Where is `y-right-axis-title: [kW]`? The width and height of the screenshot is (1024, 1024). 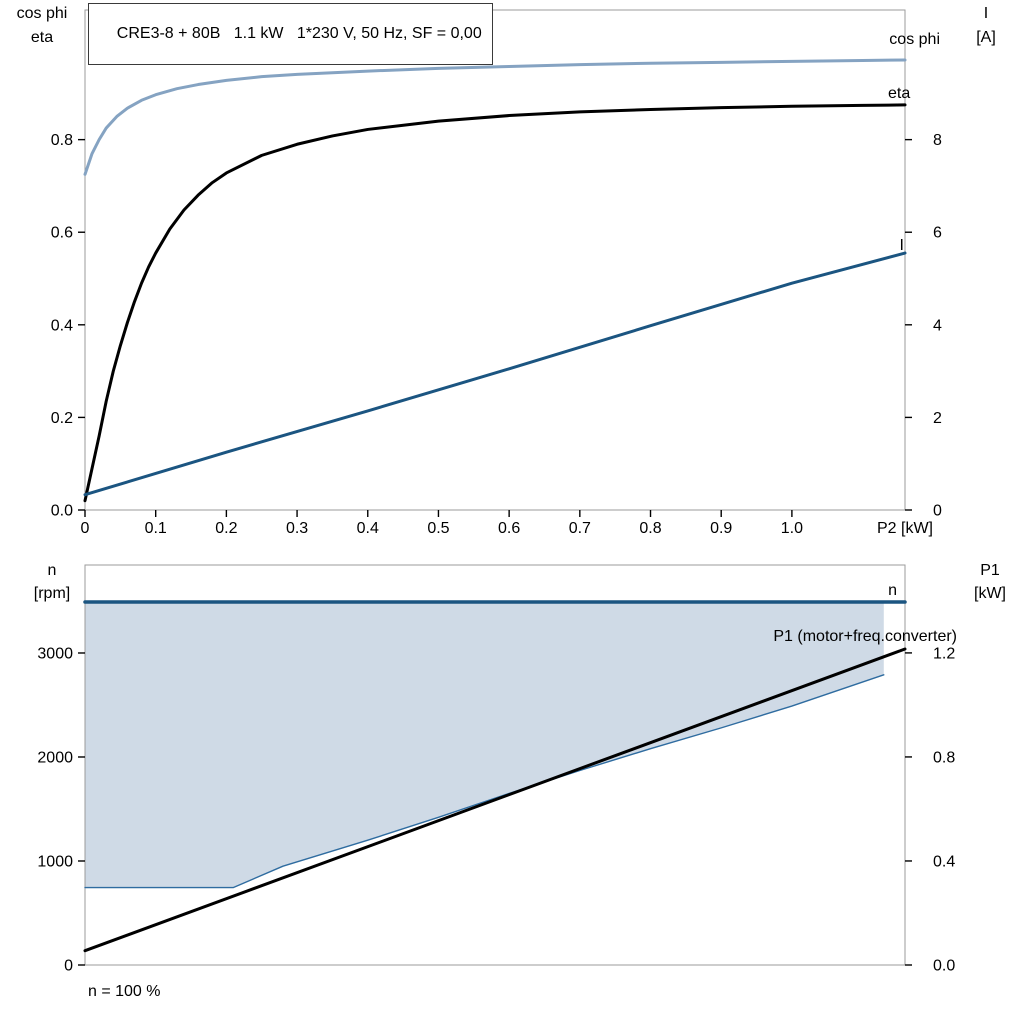 y-right-axis-title: [kW] is located at coordinates (990, 593).